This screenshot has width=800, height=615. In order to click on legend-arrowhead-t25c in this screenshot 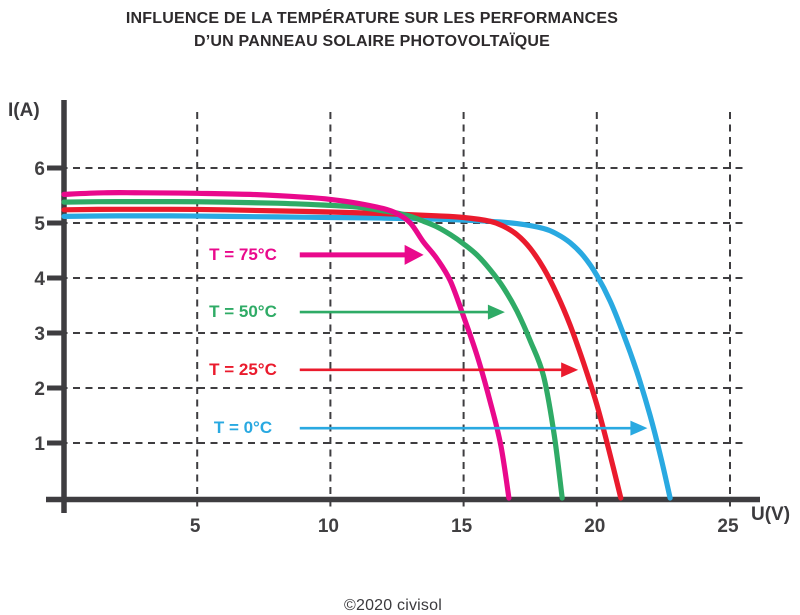, I will do `click(570, 370)`.